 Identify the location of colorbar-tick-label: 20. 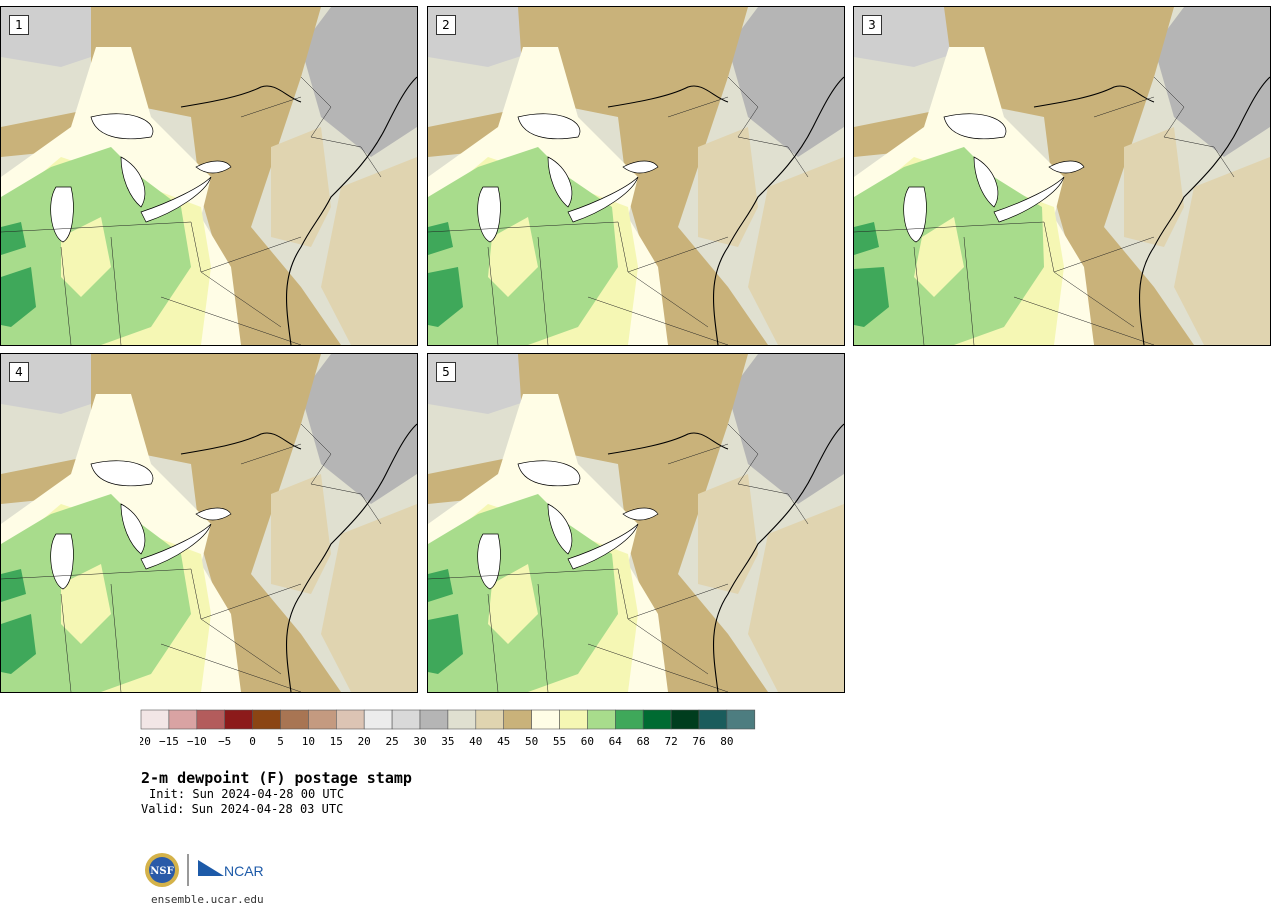
(364, 741).